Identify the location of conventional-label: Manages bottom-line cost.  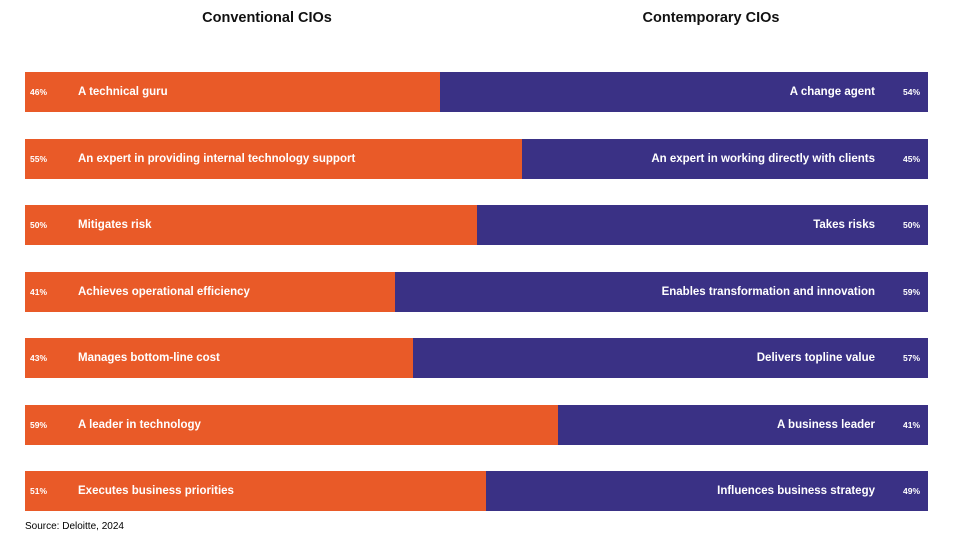
(149, 358).